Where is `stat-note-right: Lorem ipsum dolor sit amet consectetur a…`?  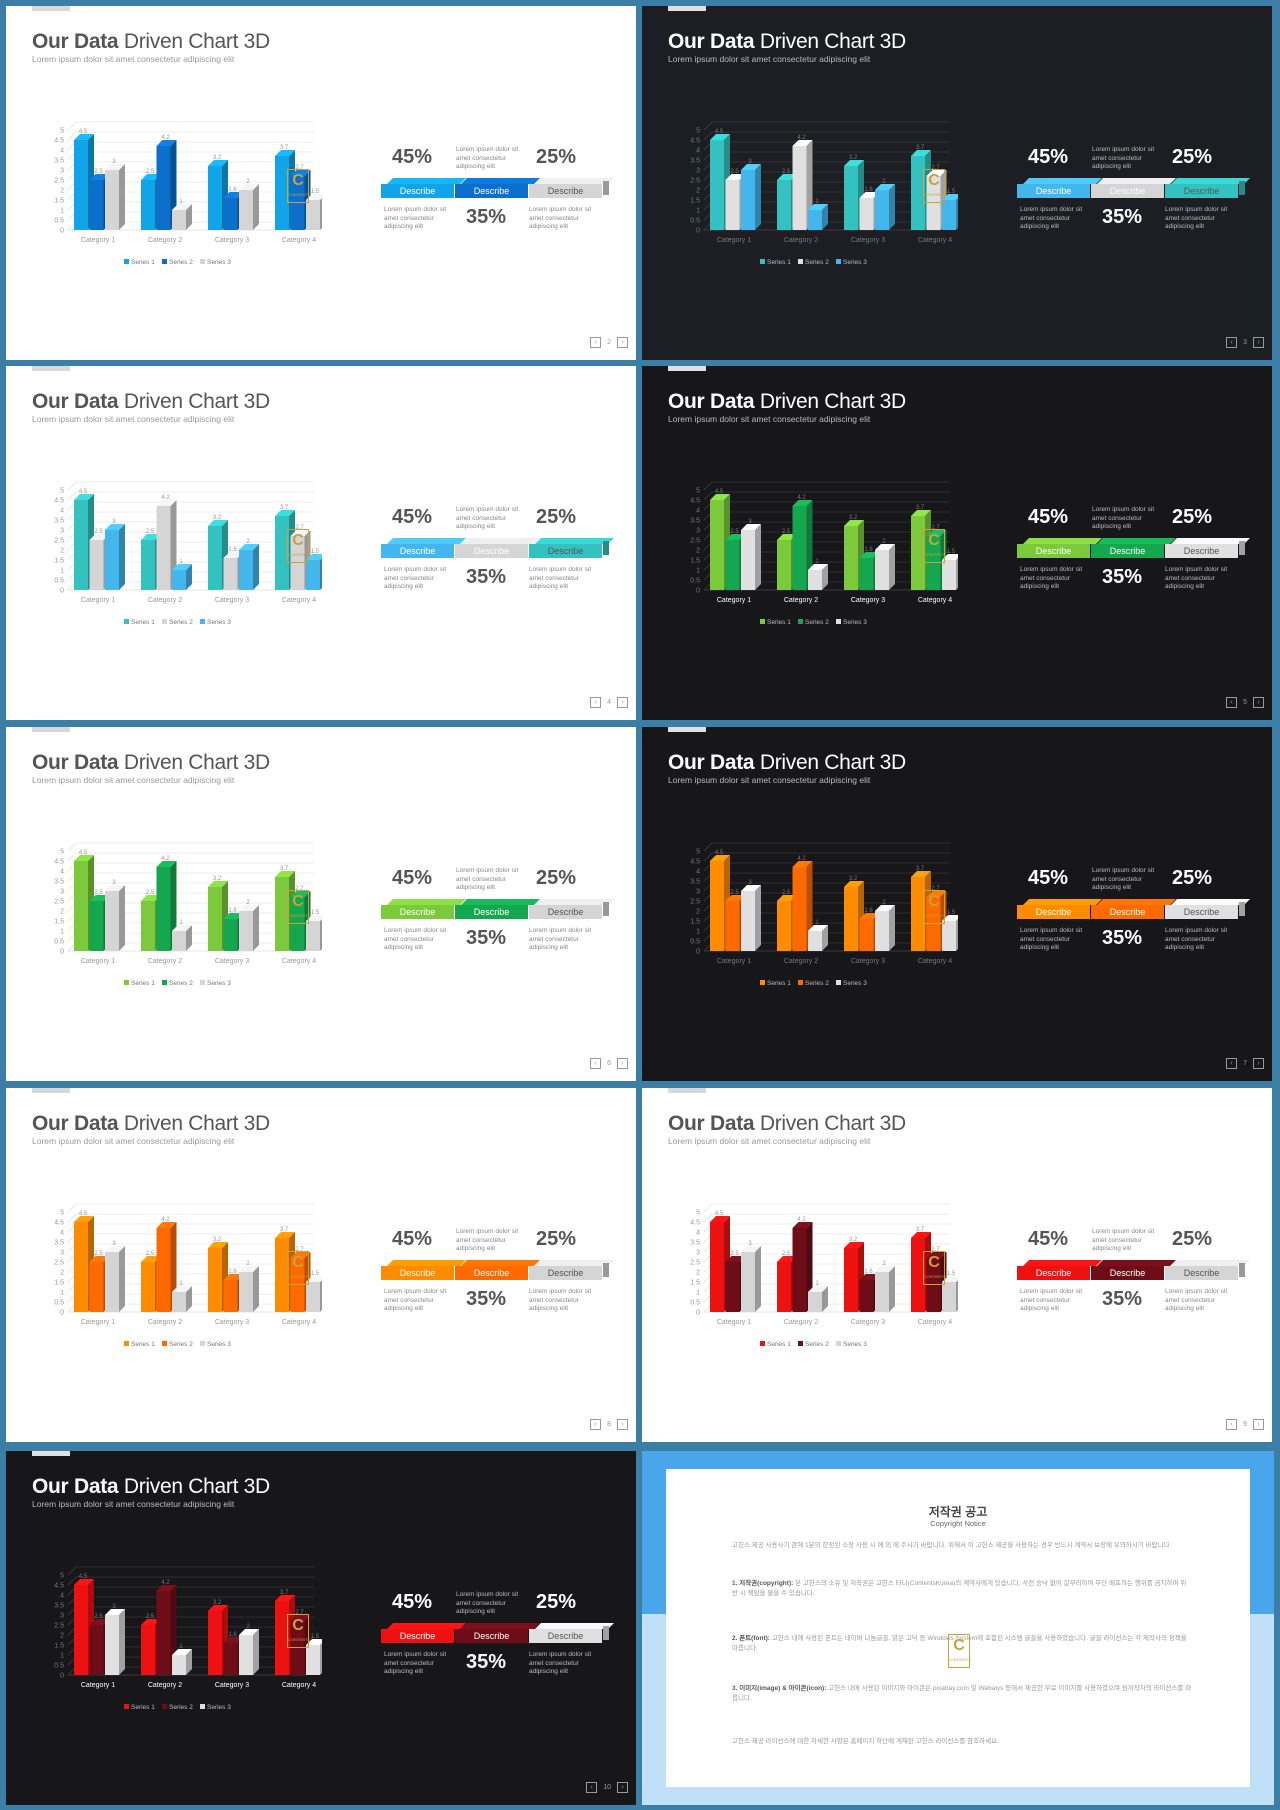 stat-note-right: Lorem ipsum dolor sit amet consectetur a… is located at coordinates (560, 939).